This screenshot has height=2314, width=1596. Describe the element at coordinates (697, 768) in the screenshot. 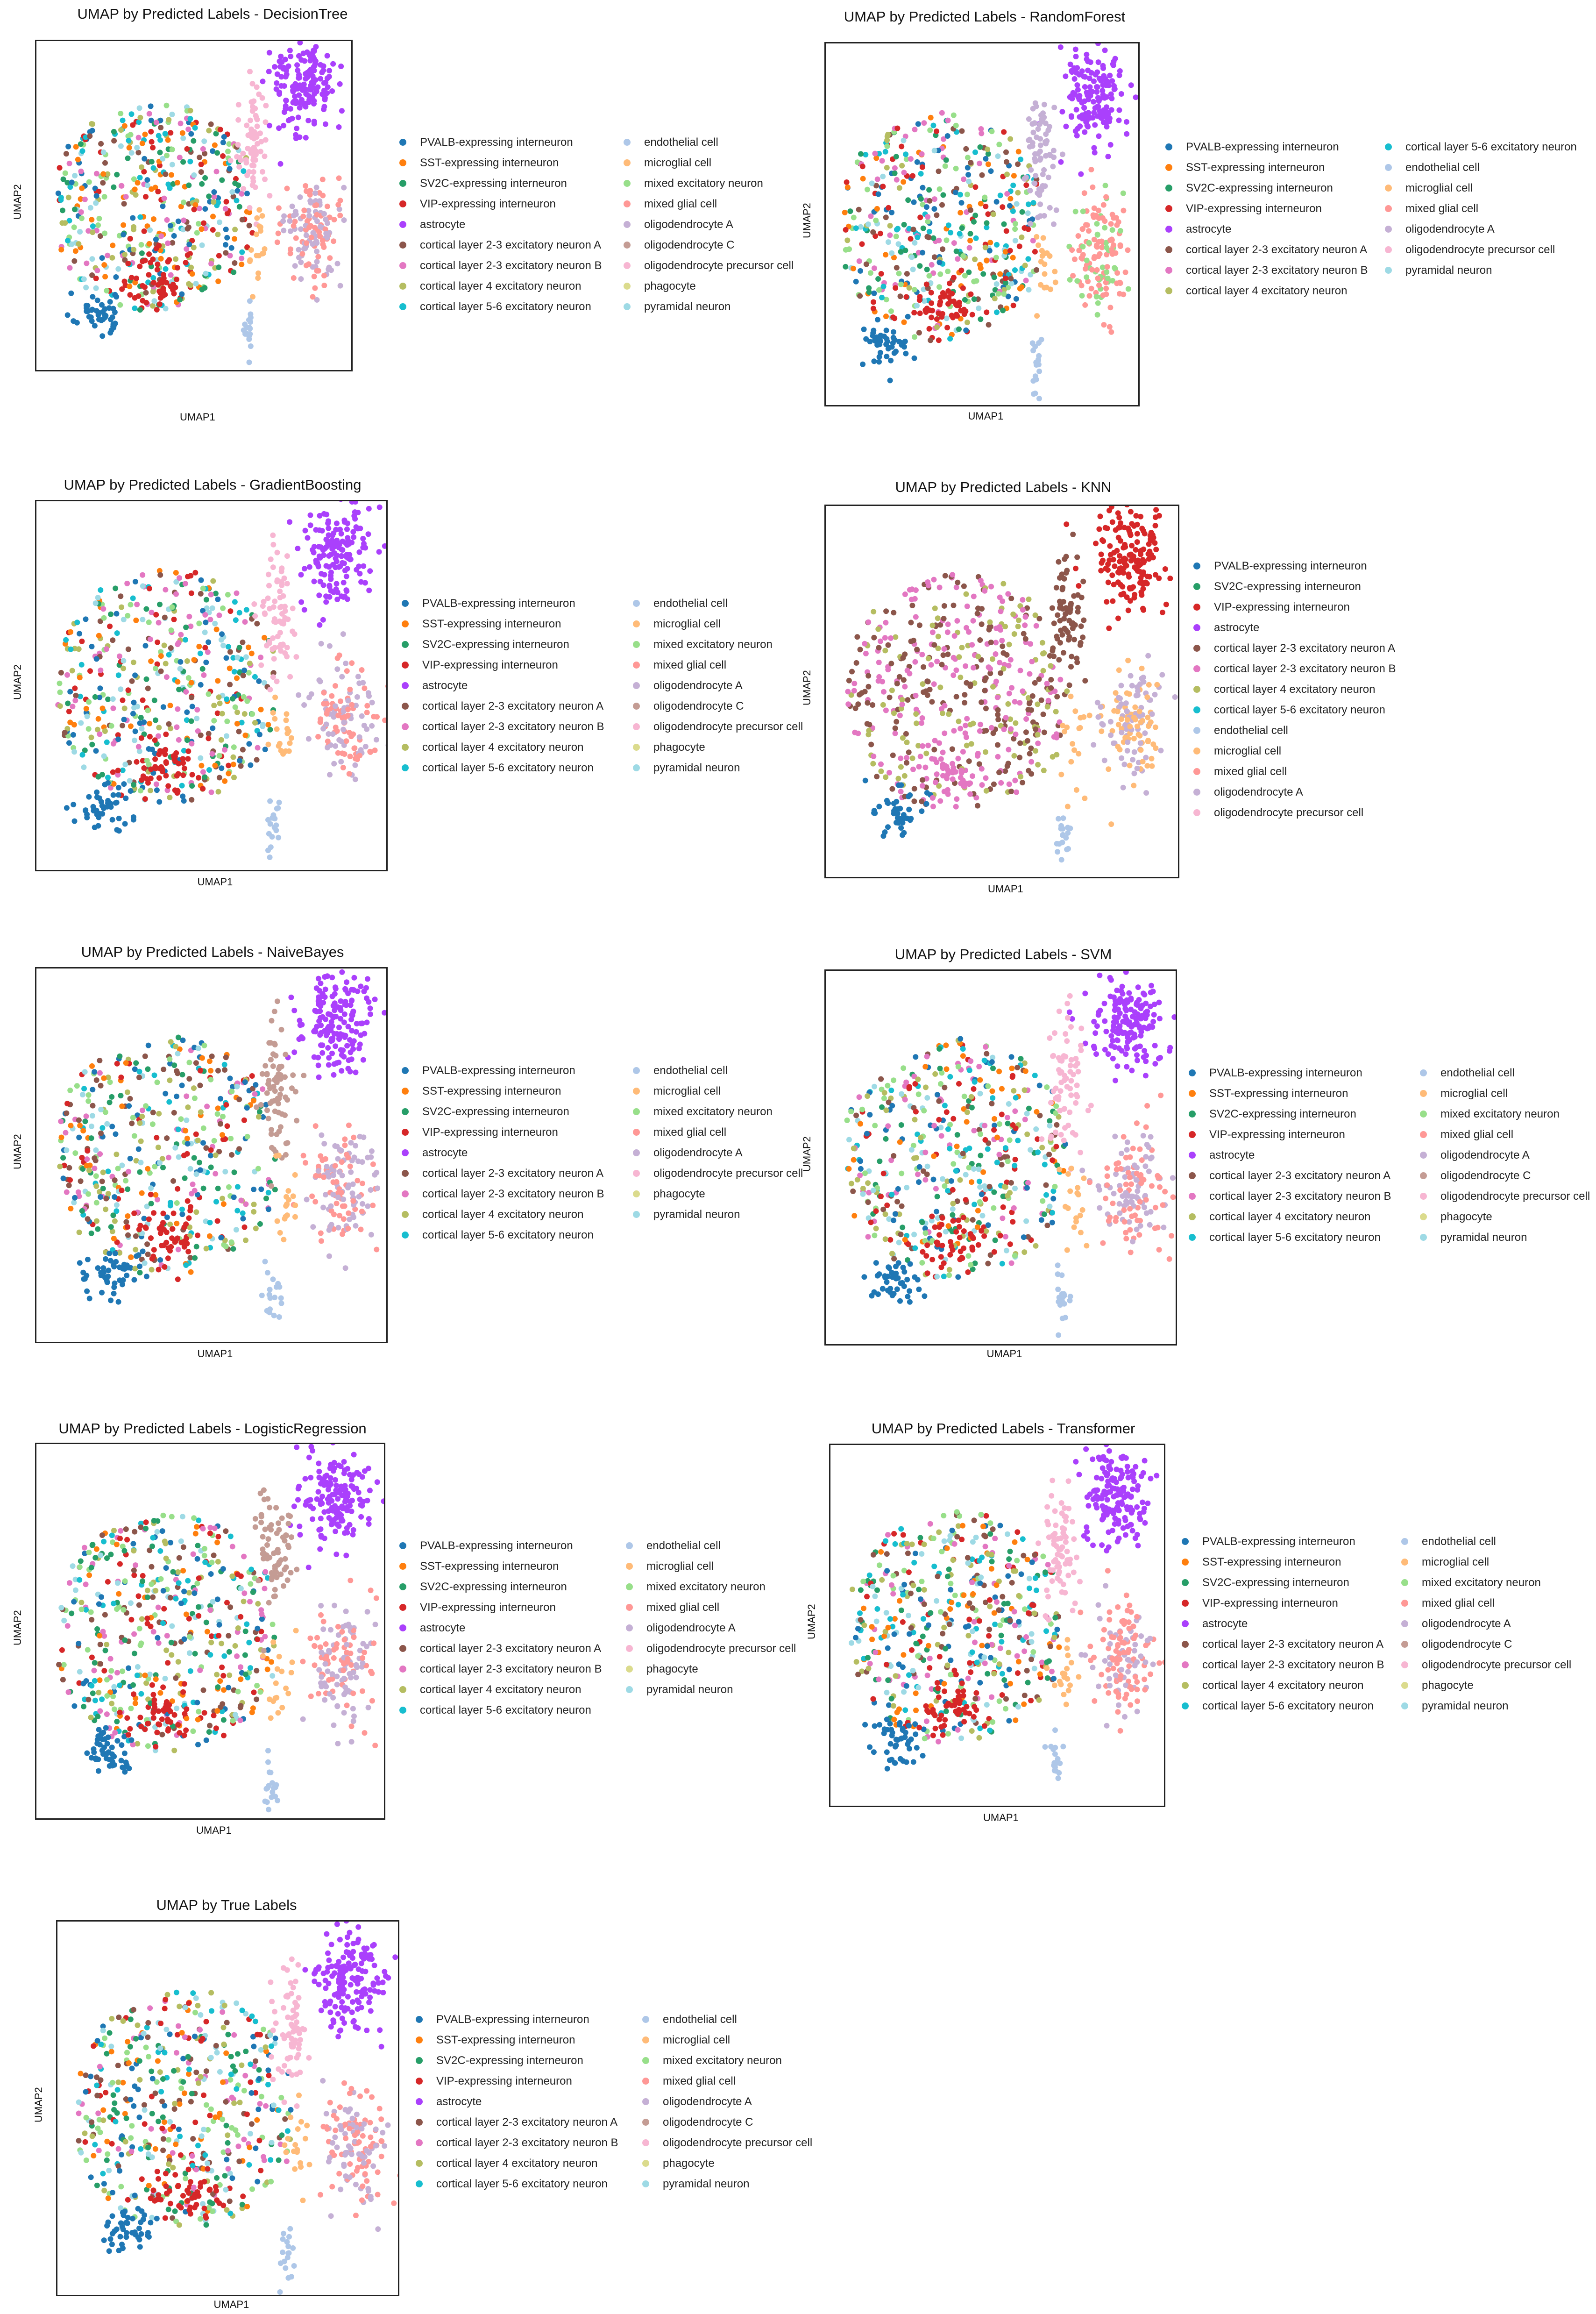

I see `legend-label: pyramidal neuron` at that location.